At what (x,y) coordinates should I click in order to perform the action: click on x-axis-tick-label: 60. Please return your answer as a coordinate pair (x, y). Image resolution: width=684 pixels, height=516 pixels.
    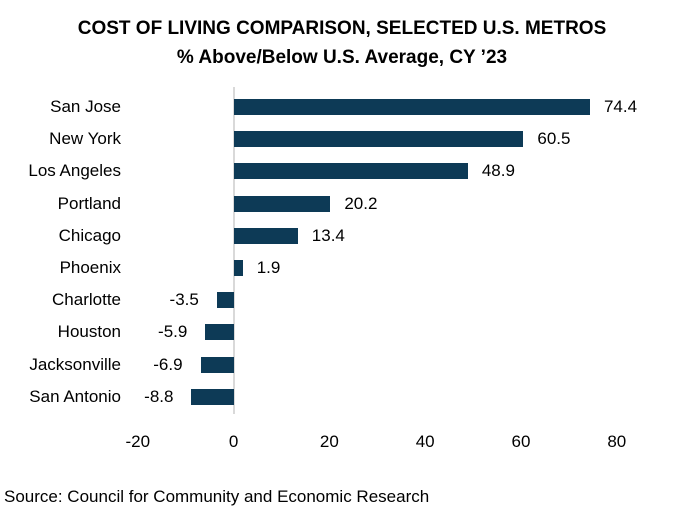
    Looking at the image, I should click on (521, 441).